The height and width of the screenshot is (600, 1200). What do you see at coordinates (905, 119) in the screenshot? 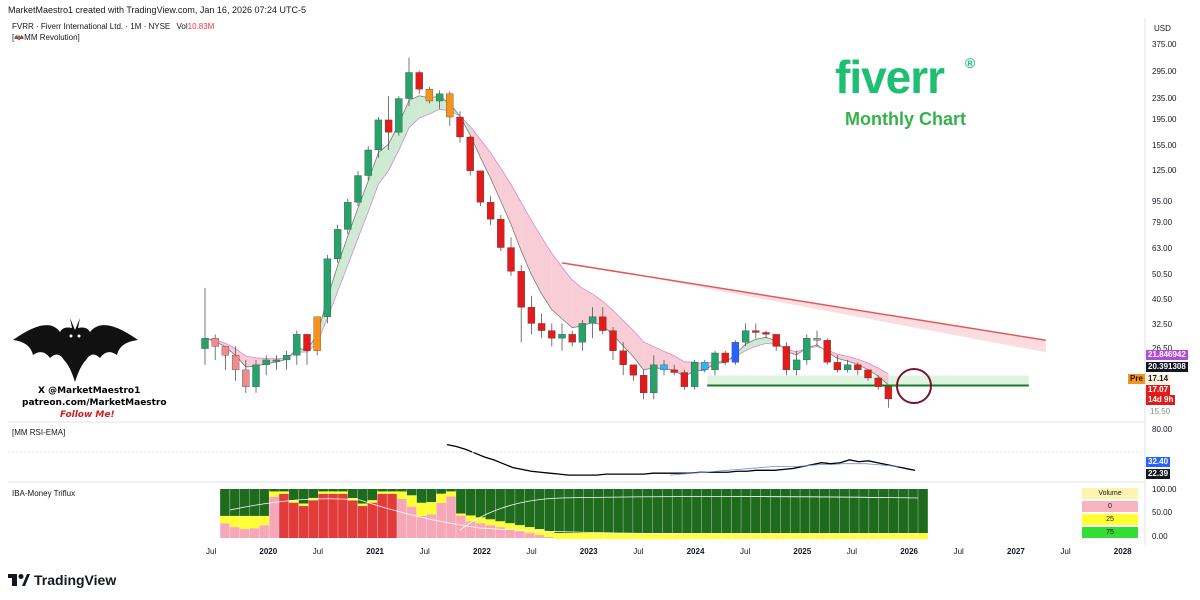
I see `chart-subtitle: Monthly Chart` at bounding box center [905, 119].